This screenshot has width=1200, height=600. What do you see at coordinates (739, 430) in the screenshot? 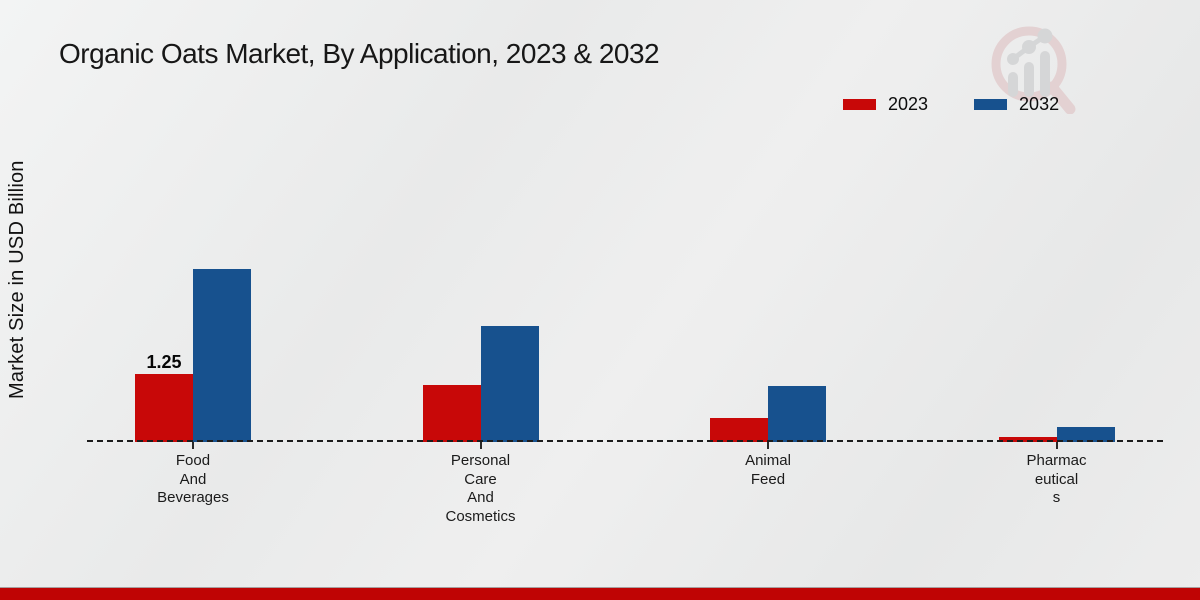
I see `bar-2023-animal-feed` at bounding box center [739, 430].